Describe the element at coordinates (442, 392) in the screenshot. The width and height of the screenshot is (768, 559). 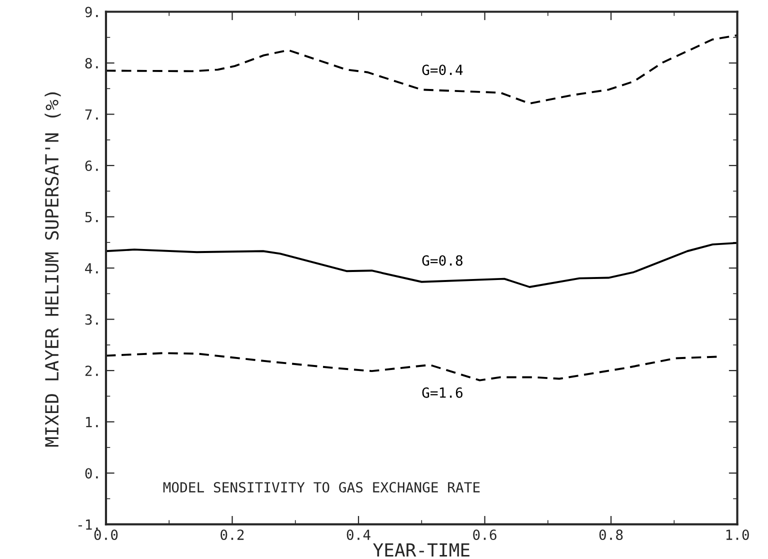
I see `series-label: G=1.6` at that location.